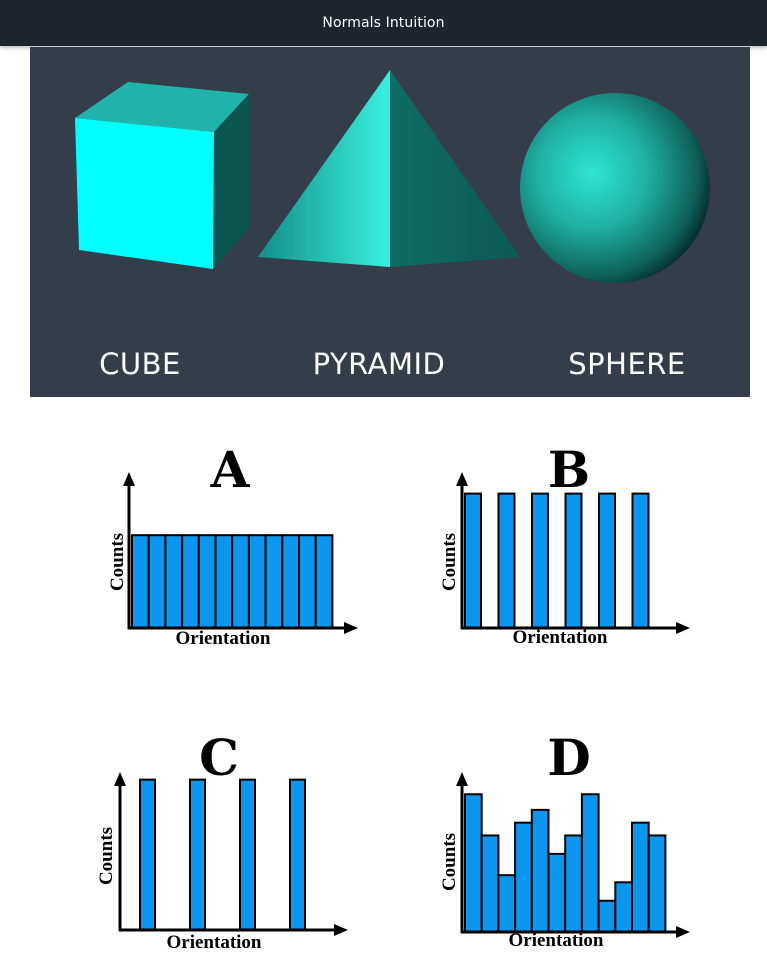 The height and width of the screenshot is (963, 767). I want to click on chart-b-plot, so click(573, 553).